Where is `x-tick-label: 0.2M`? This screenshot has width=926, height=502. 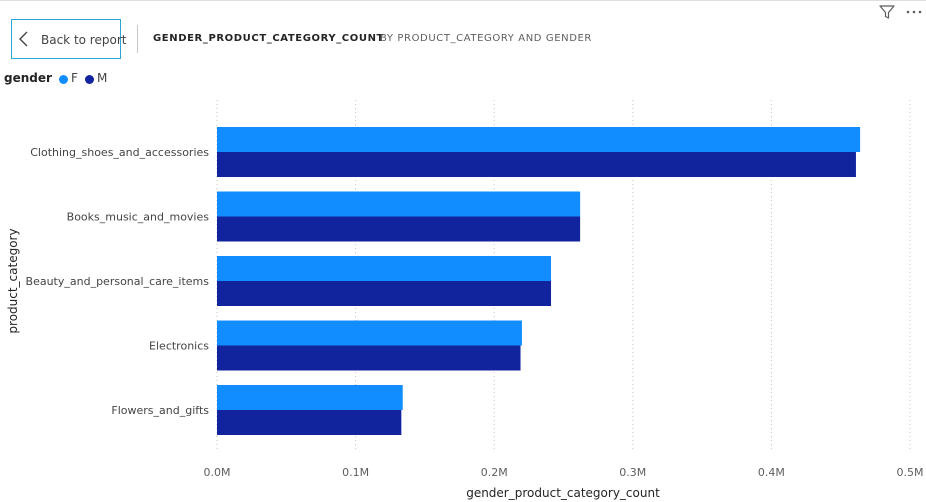
x-tick-label: 0.2M is located at coordinates (494, 472).